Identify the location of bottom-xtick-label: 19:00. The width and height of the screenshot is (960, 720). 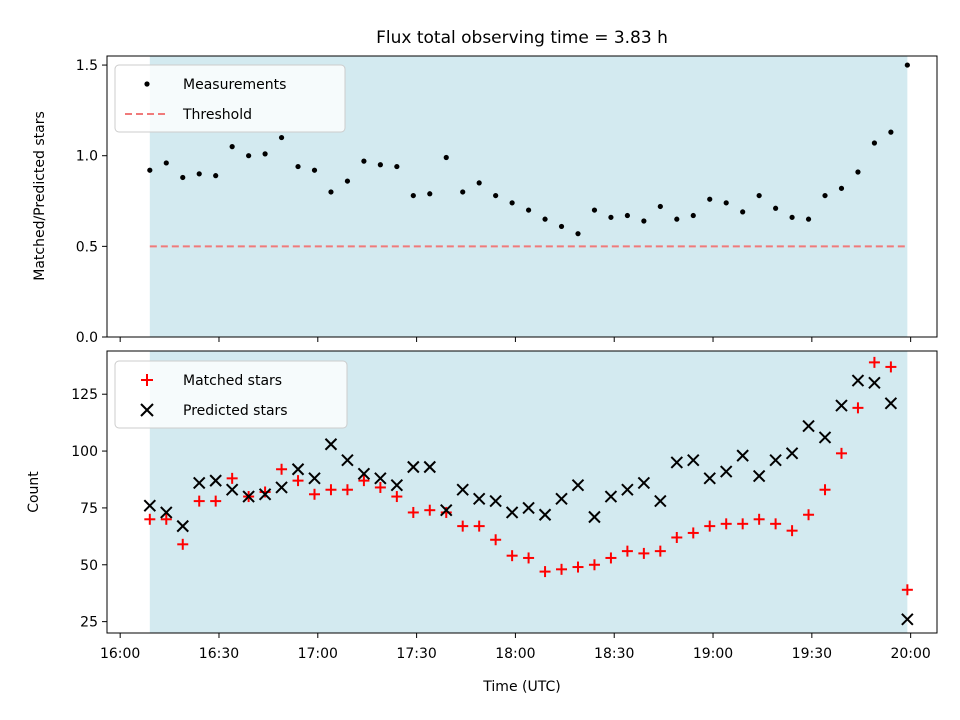
(713, 654).